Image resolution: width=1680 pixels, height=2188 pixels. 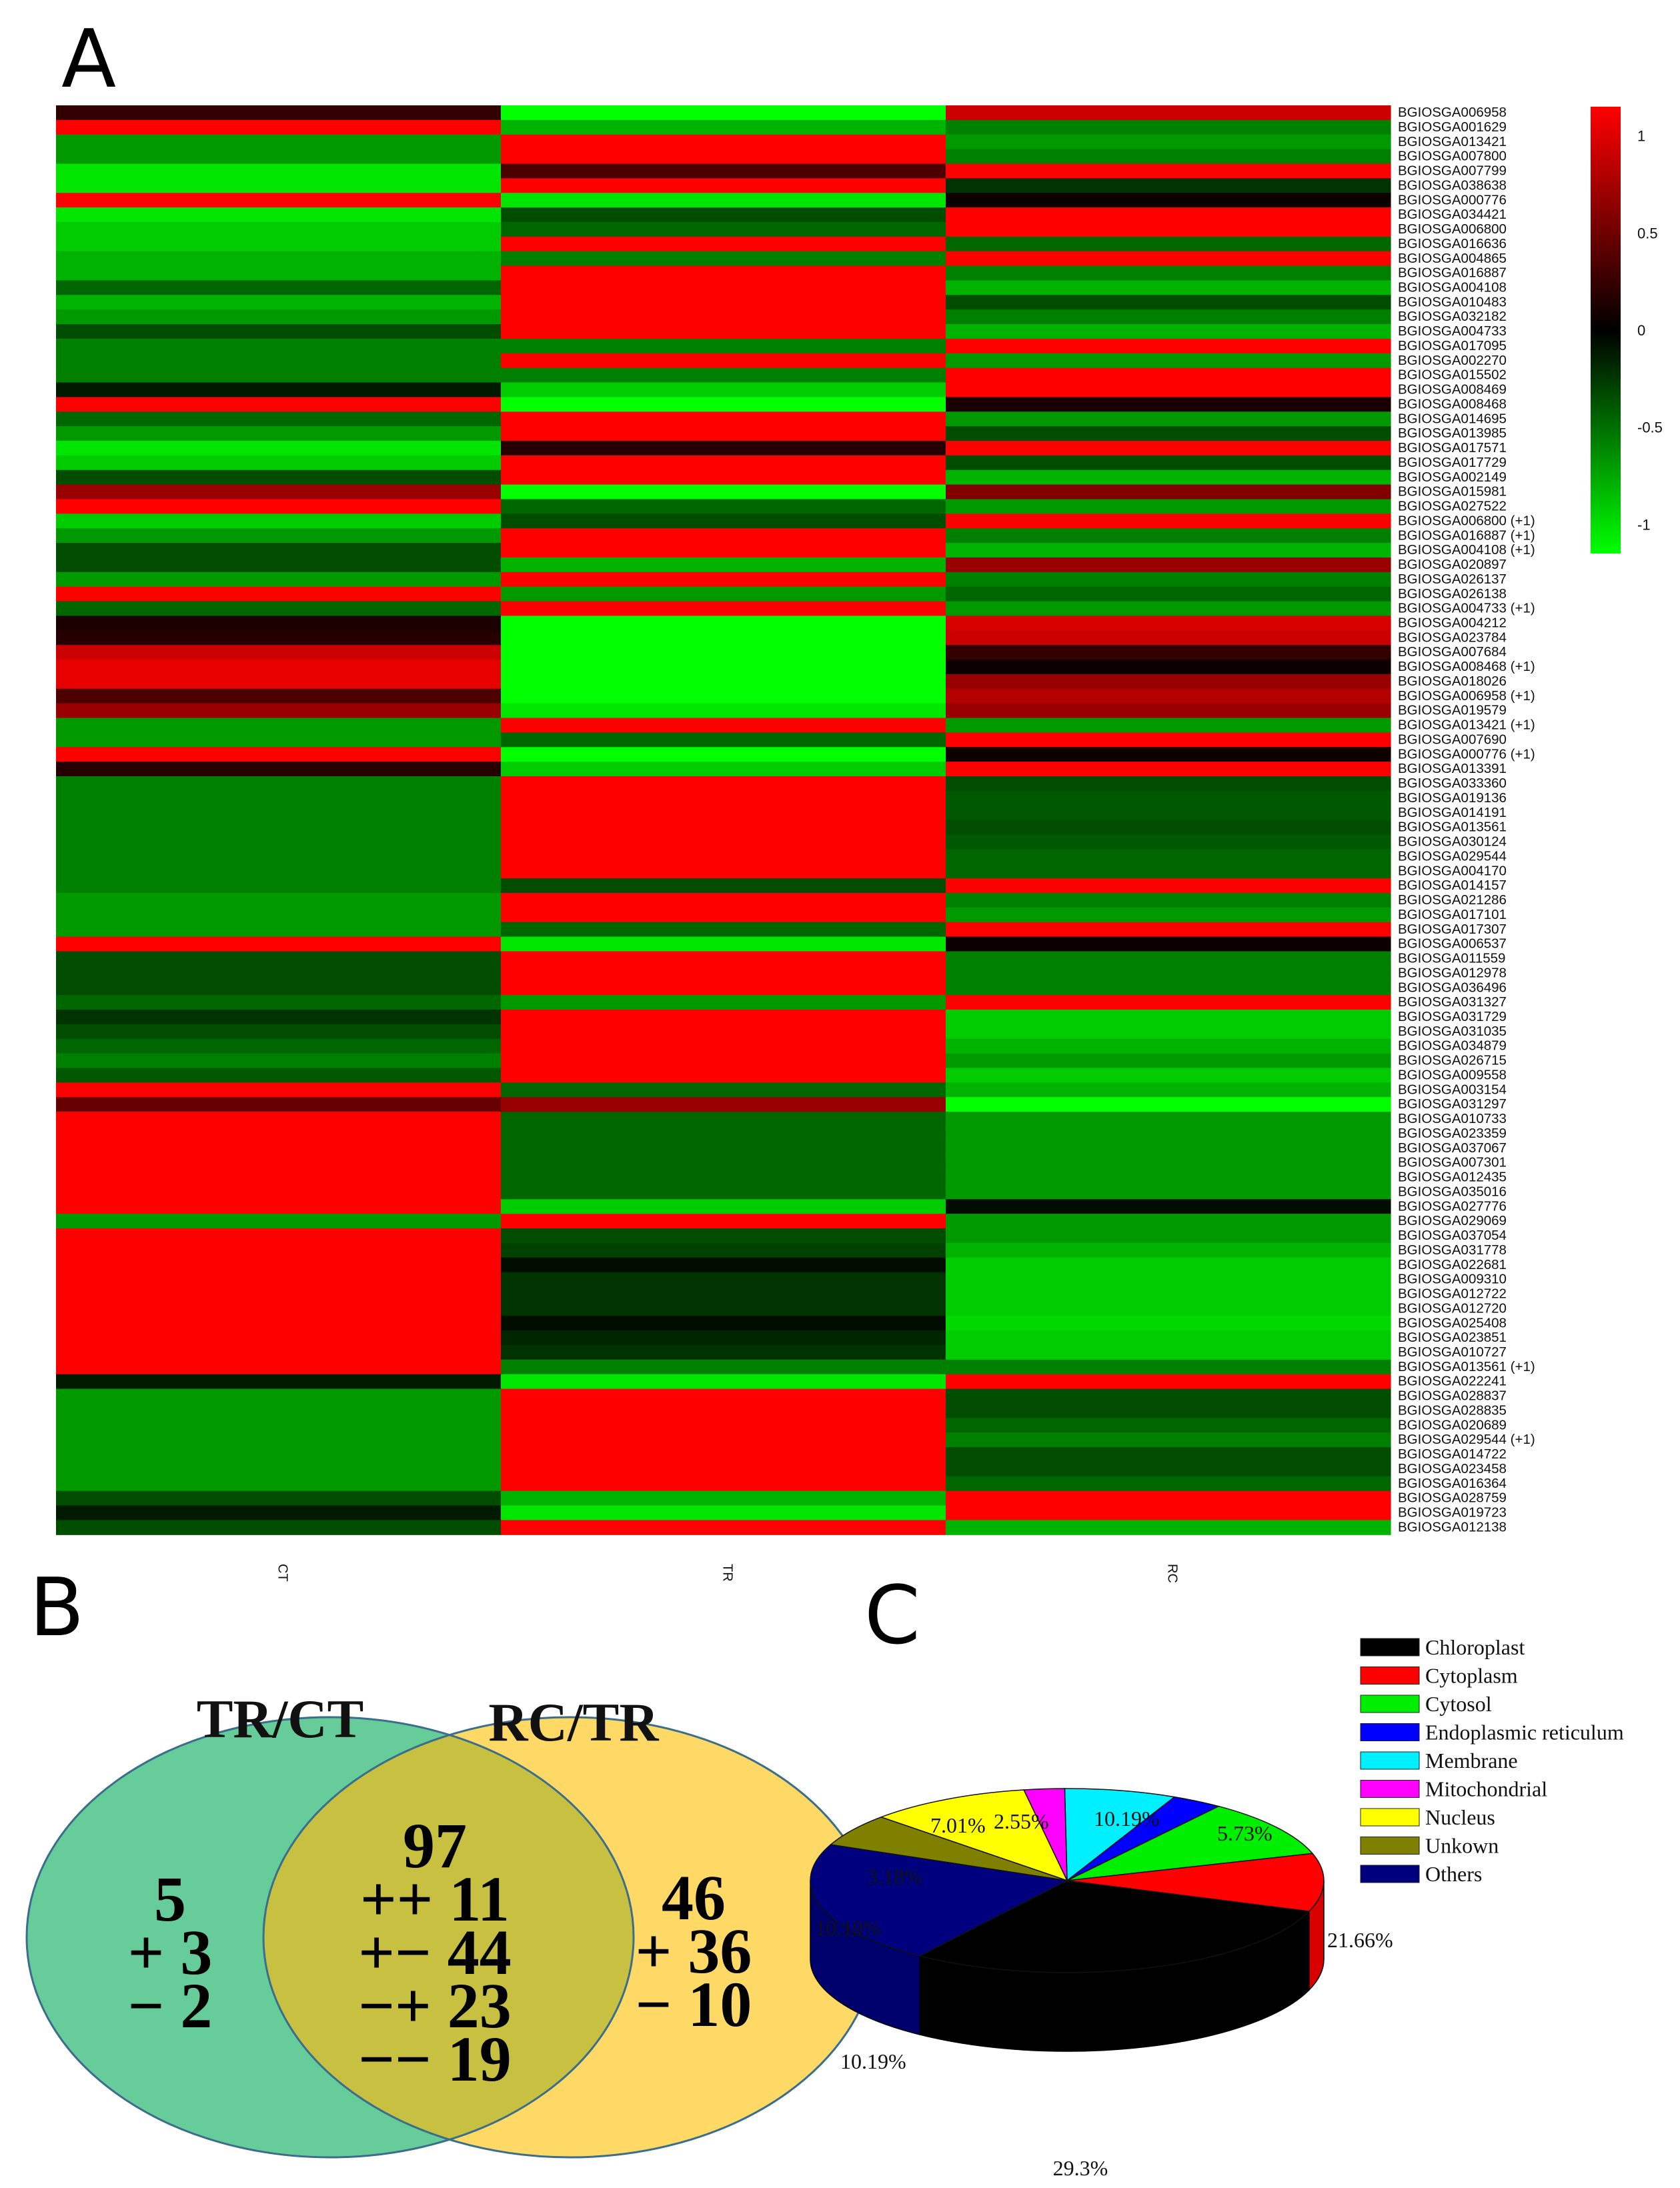 What do you see at coordinates (1452, 127) in the screenshot?
I see `gene-label: BGIOSGA001629` at bounding box center [1452, 127].